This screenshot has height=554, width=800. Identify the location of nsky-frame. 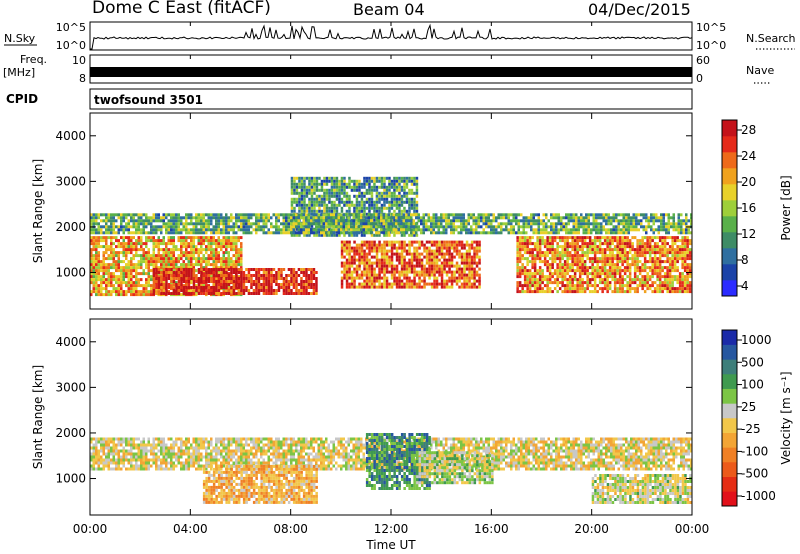
(391, 36).